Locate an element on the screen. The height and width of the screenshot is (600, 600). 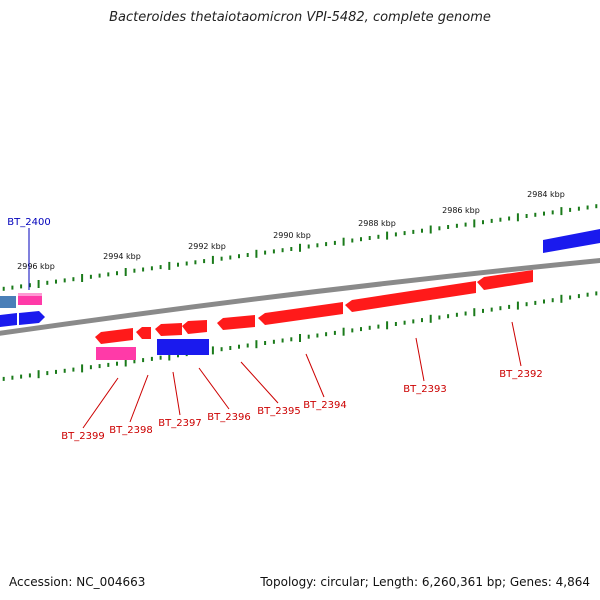
reverse-strand-genes is located at coordinates (266, 315).